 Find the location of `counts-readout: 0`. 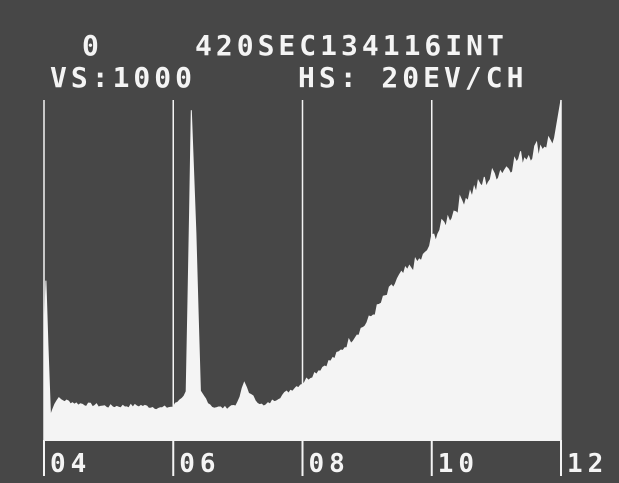

counts-readout: 0 is located at coordinates (92, 45).